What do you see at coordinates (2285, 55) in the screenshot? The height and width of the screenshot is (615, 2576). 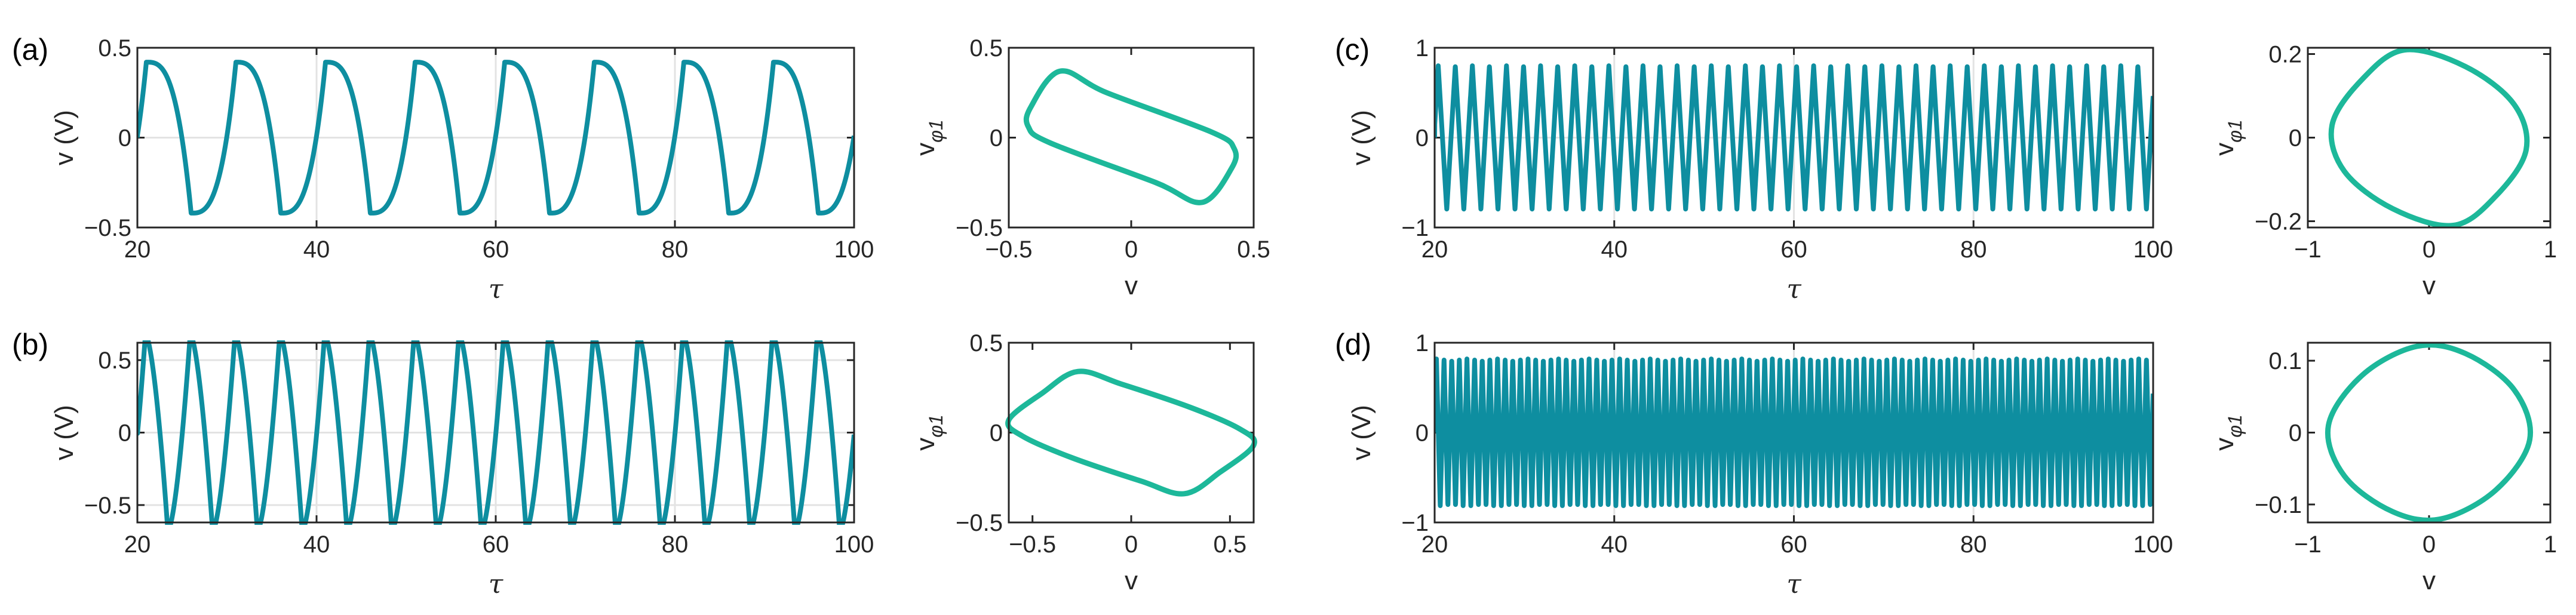 I see `y-tick-label: 0.2` at bounding box center [2285, 55].